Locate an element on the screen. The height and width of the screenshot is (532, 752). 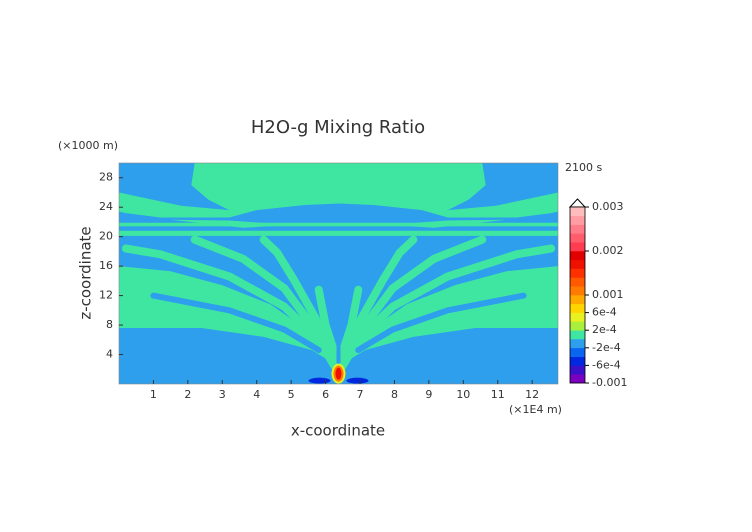
colorbar-tick-label: 0.001 is located at coordinates (608, 294).